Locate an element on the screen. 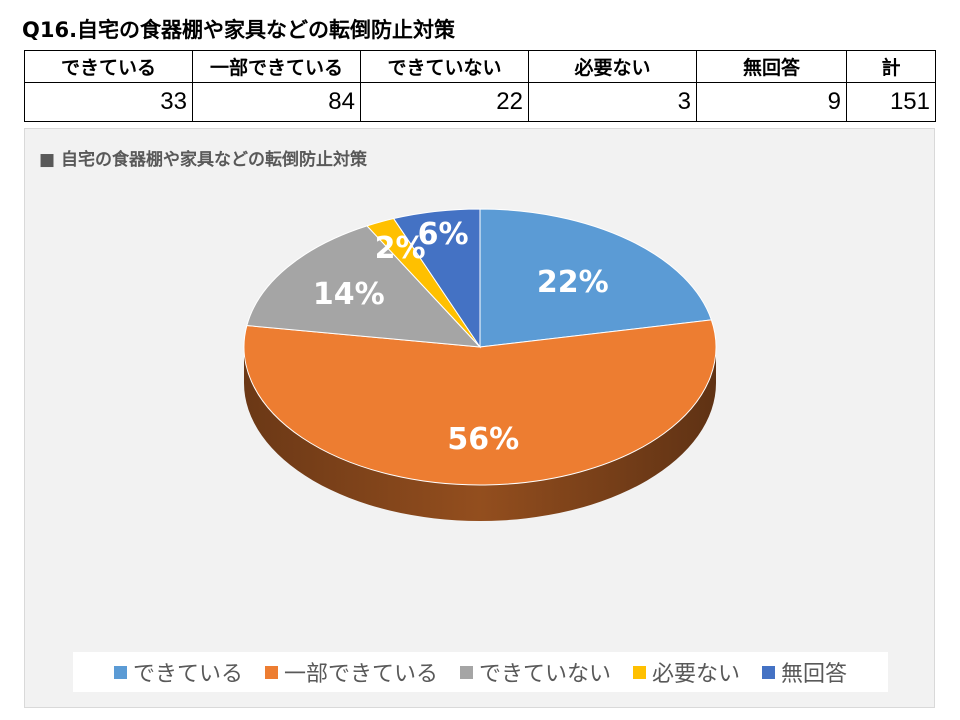 The image size is (960, 720). chart-legend: できている 一部できている できていない 必要ない 無回答 is located at coordinates (480, 672).